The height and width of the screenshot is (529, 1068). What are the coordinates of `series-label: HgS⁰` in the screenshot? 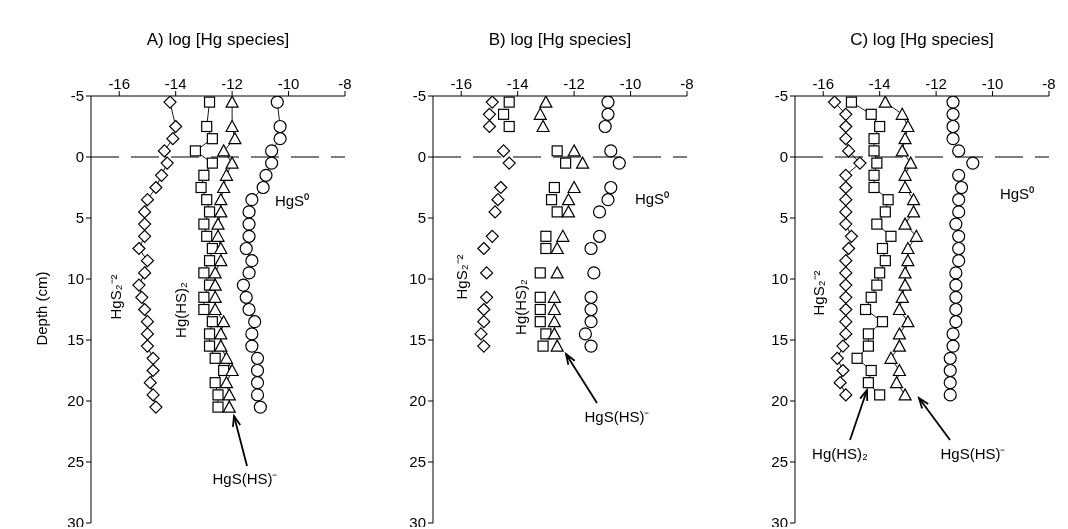 It's located at (1017, 193).